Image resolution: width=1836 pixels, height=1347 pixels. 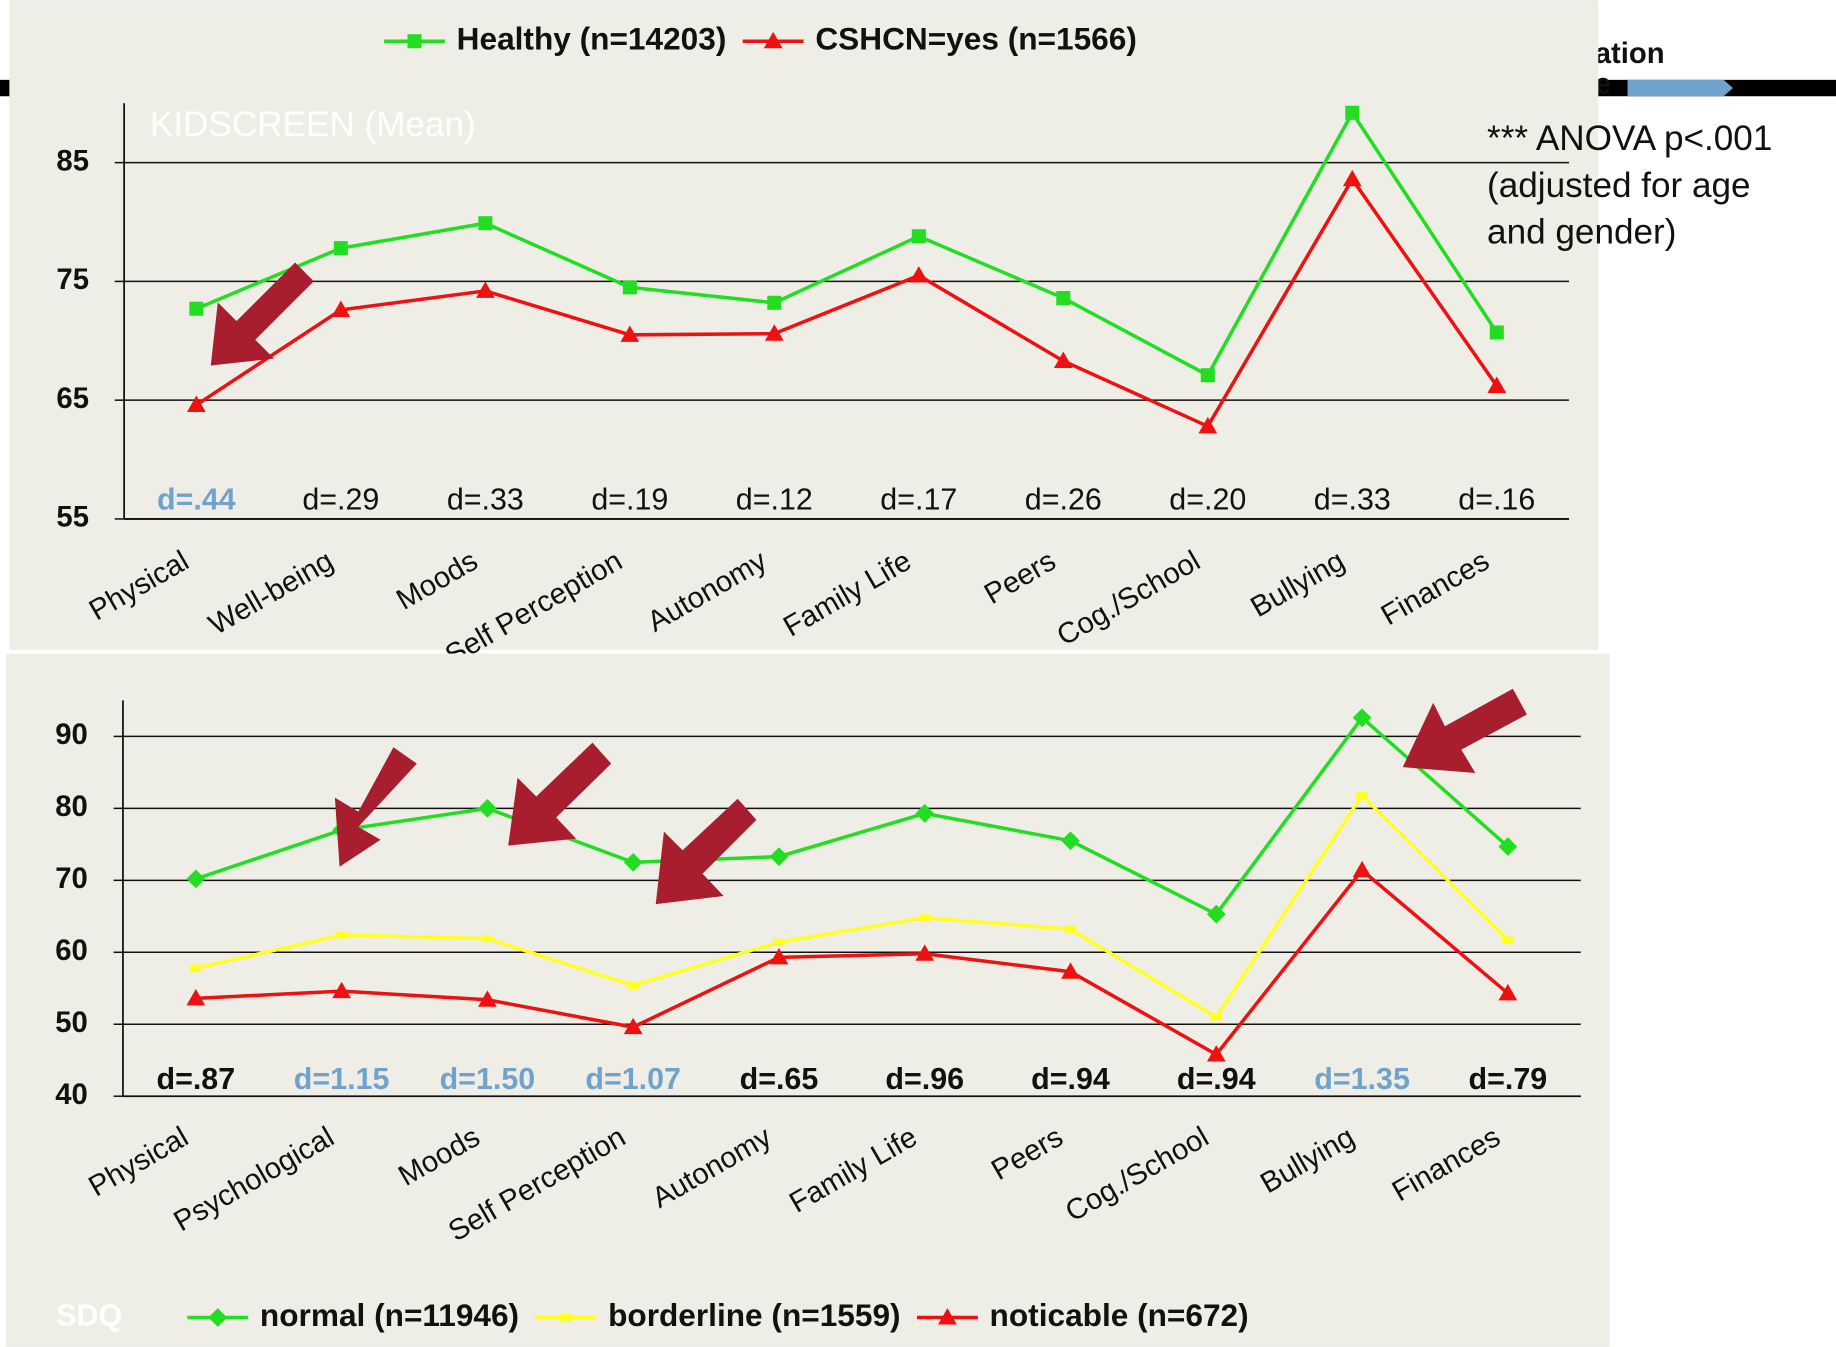 I want to click on y-tick-label: 85, so click(x=72, y=161).